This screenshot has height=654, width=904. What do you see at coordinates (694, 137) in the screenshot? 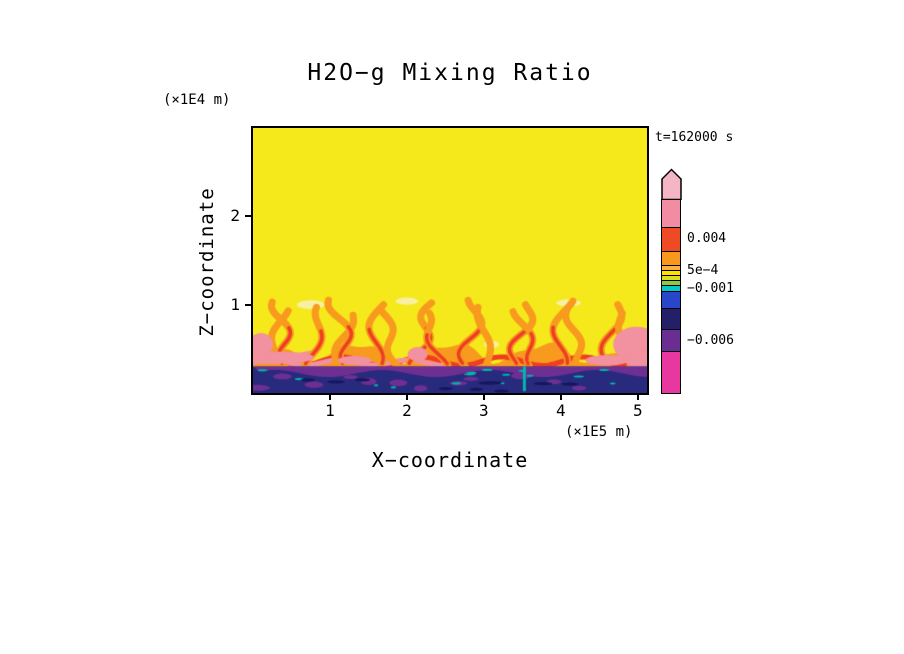
I see `time-stamp: t=162000 s` at bounding box center [694, 137].